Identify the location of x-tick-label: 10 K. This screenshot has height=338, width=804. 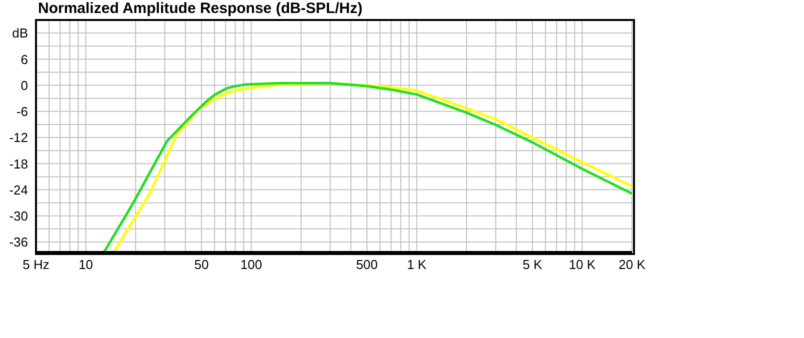
(582, 264).